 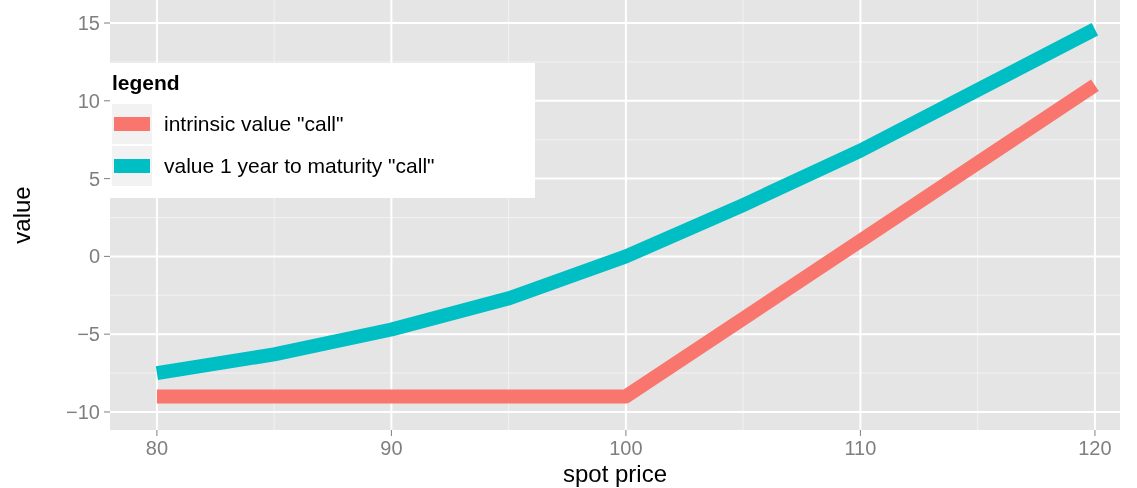 What do you see at coordinates (83, 411) in the screenshot?
I see `y-tick-label: −10` at bounding box center [83, 411].